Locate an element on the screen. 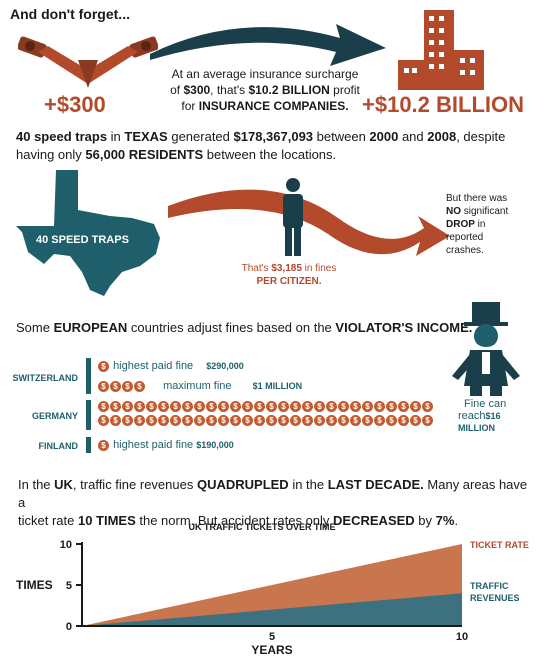  texas-map-icon is located at coordinates (88, 233).